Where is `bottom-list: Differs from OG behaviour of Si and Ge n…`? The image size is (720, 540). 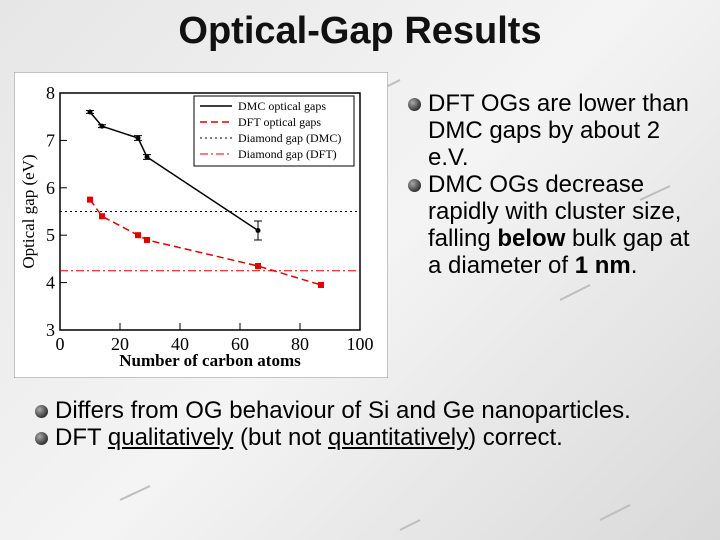 bottom-list: Differs from OG behaviour of Si and Ge n… is located at coordinates (365, 424).